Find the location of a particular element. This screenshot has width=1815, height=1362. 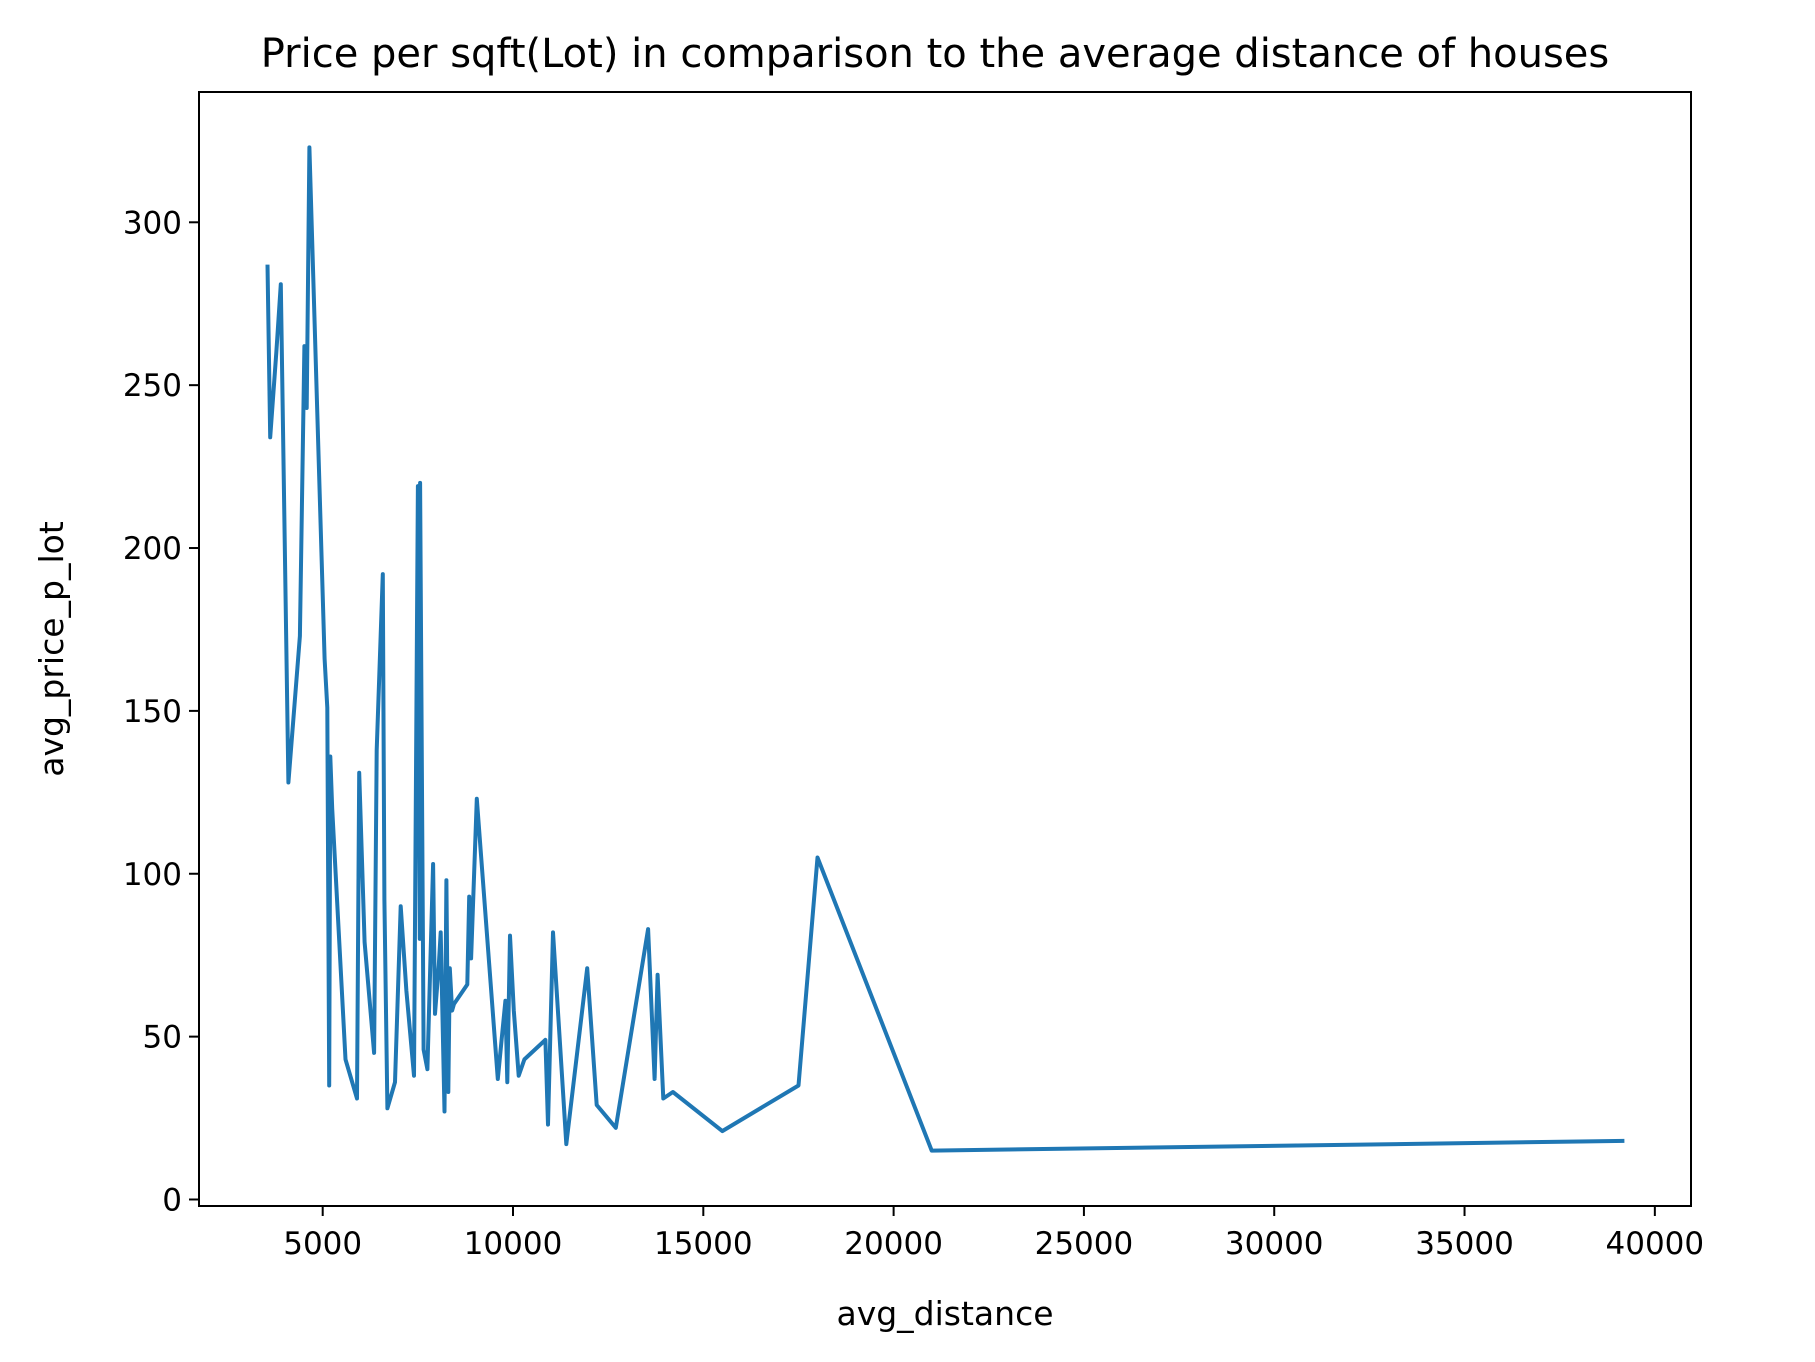

x-tick-label: 30000 is located at coordinates (1274, 1244).